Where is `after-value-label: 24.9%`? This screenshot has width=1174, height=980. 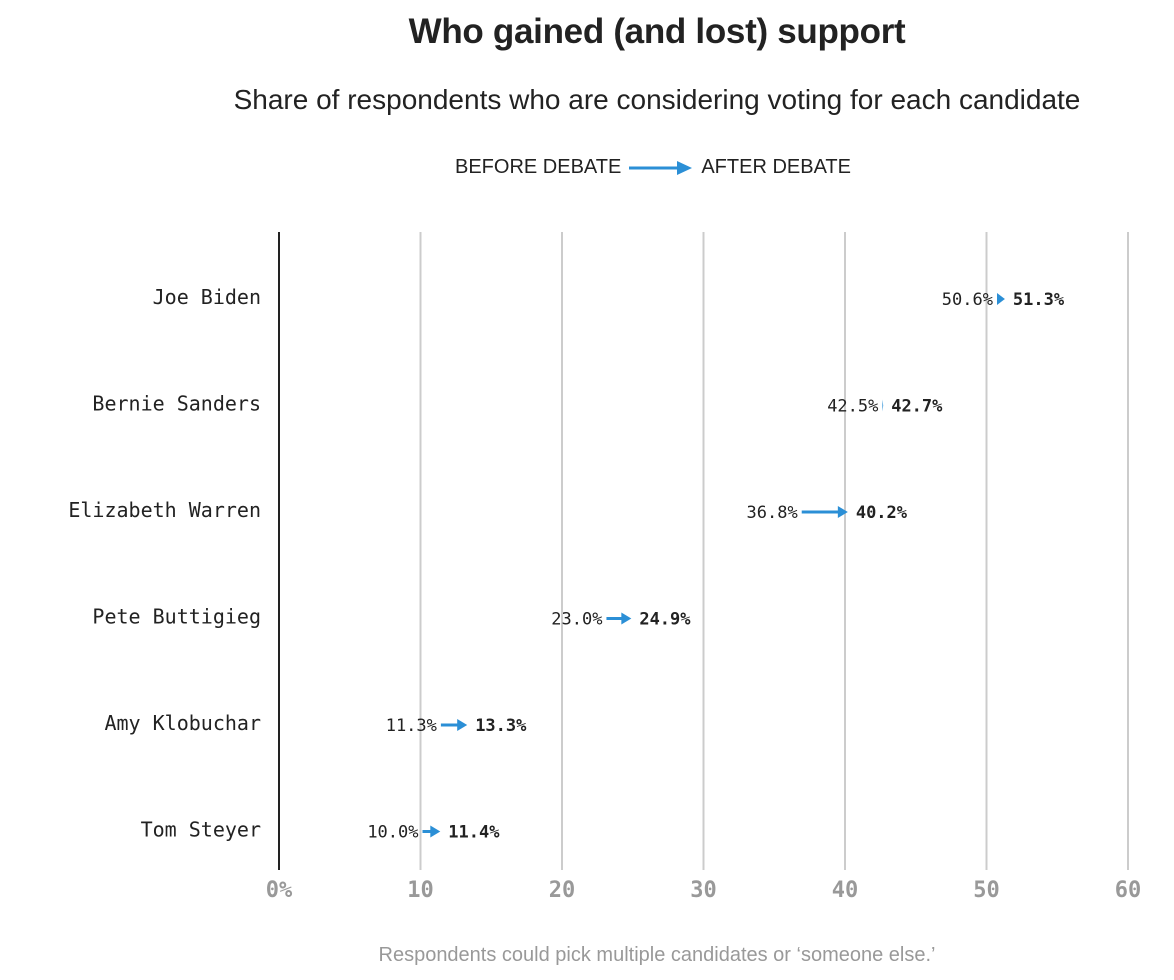
after-value-label: 24.9% is located at coordinates (665, 620).